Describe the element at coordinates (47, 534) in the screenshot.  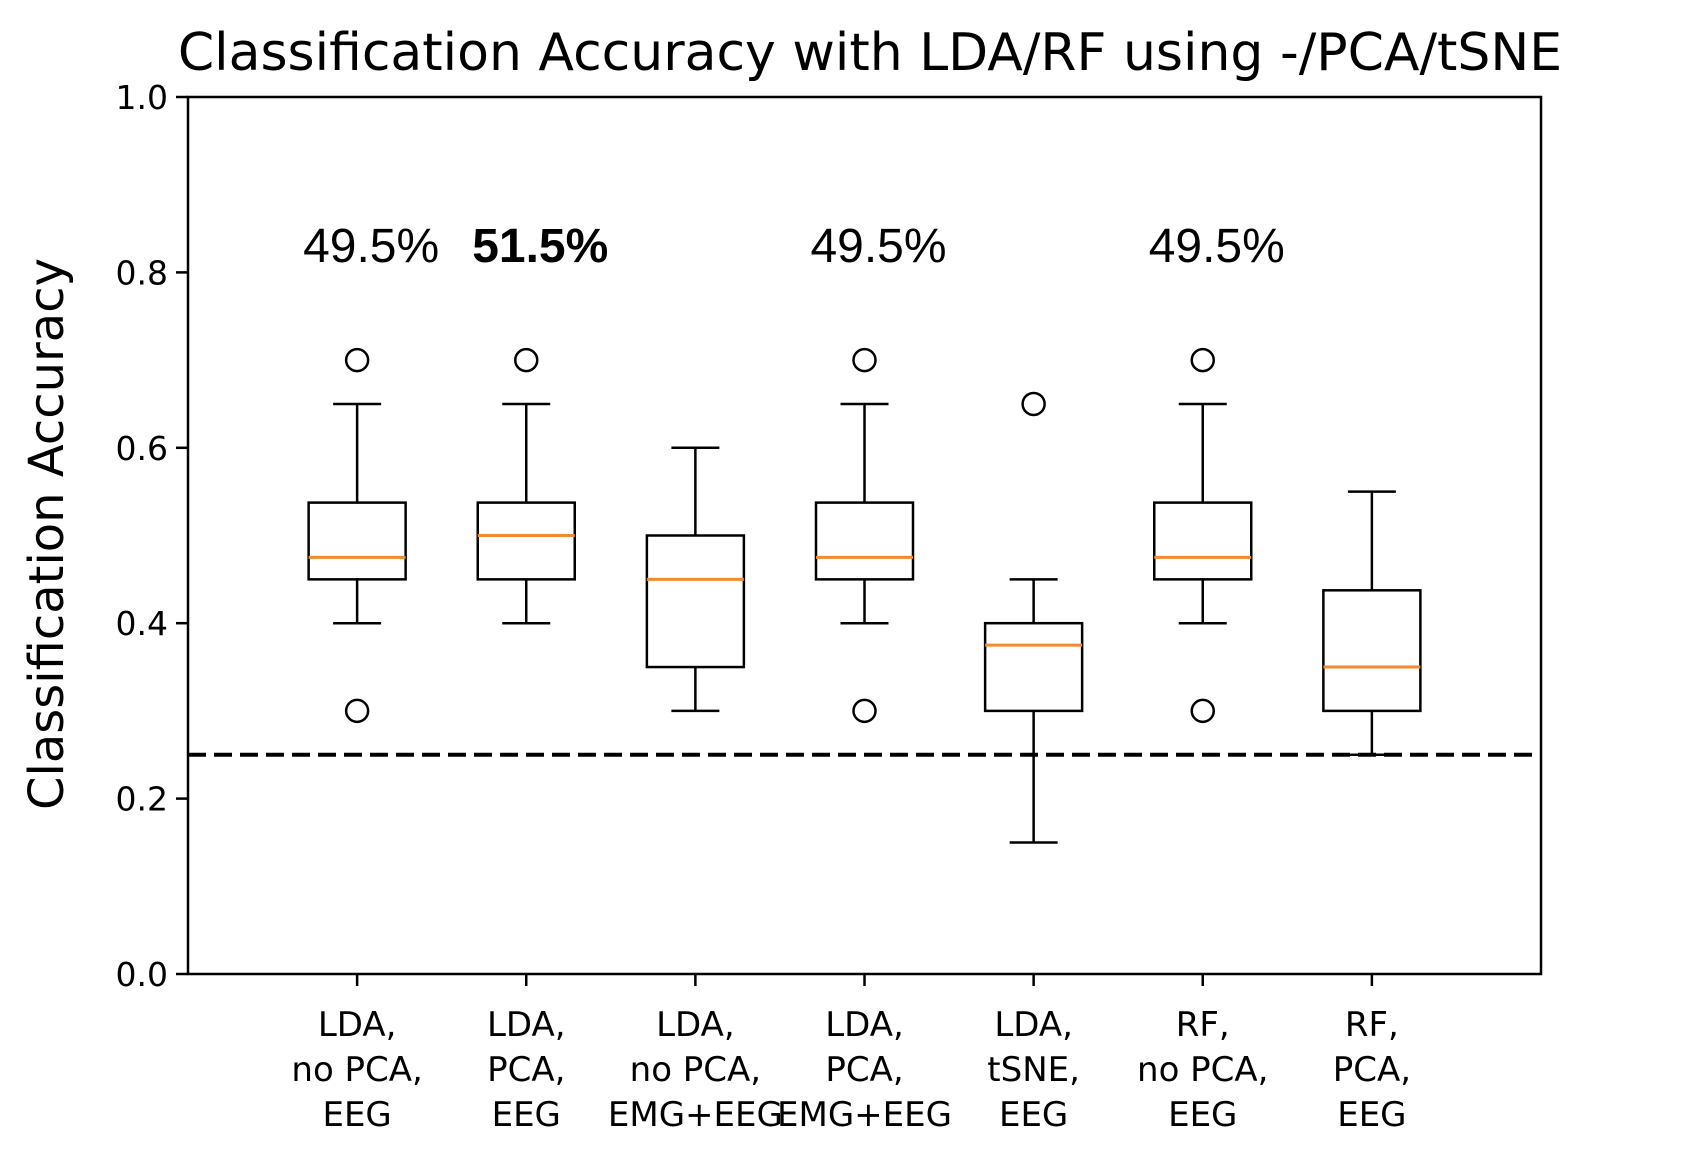
I see `y-axis-label: Classification Accuracy` at that location.